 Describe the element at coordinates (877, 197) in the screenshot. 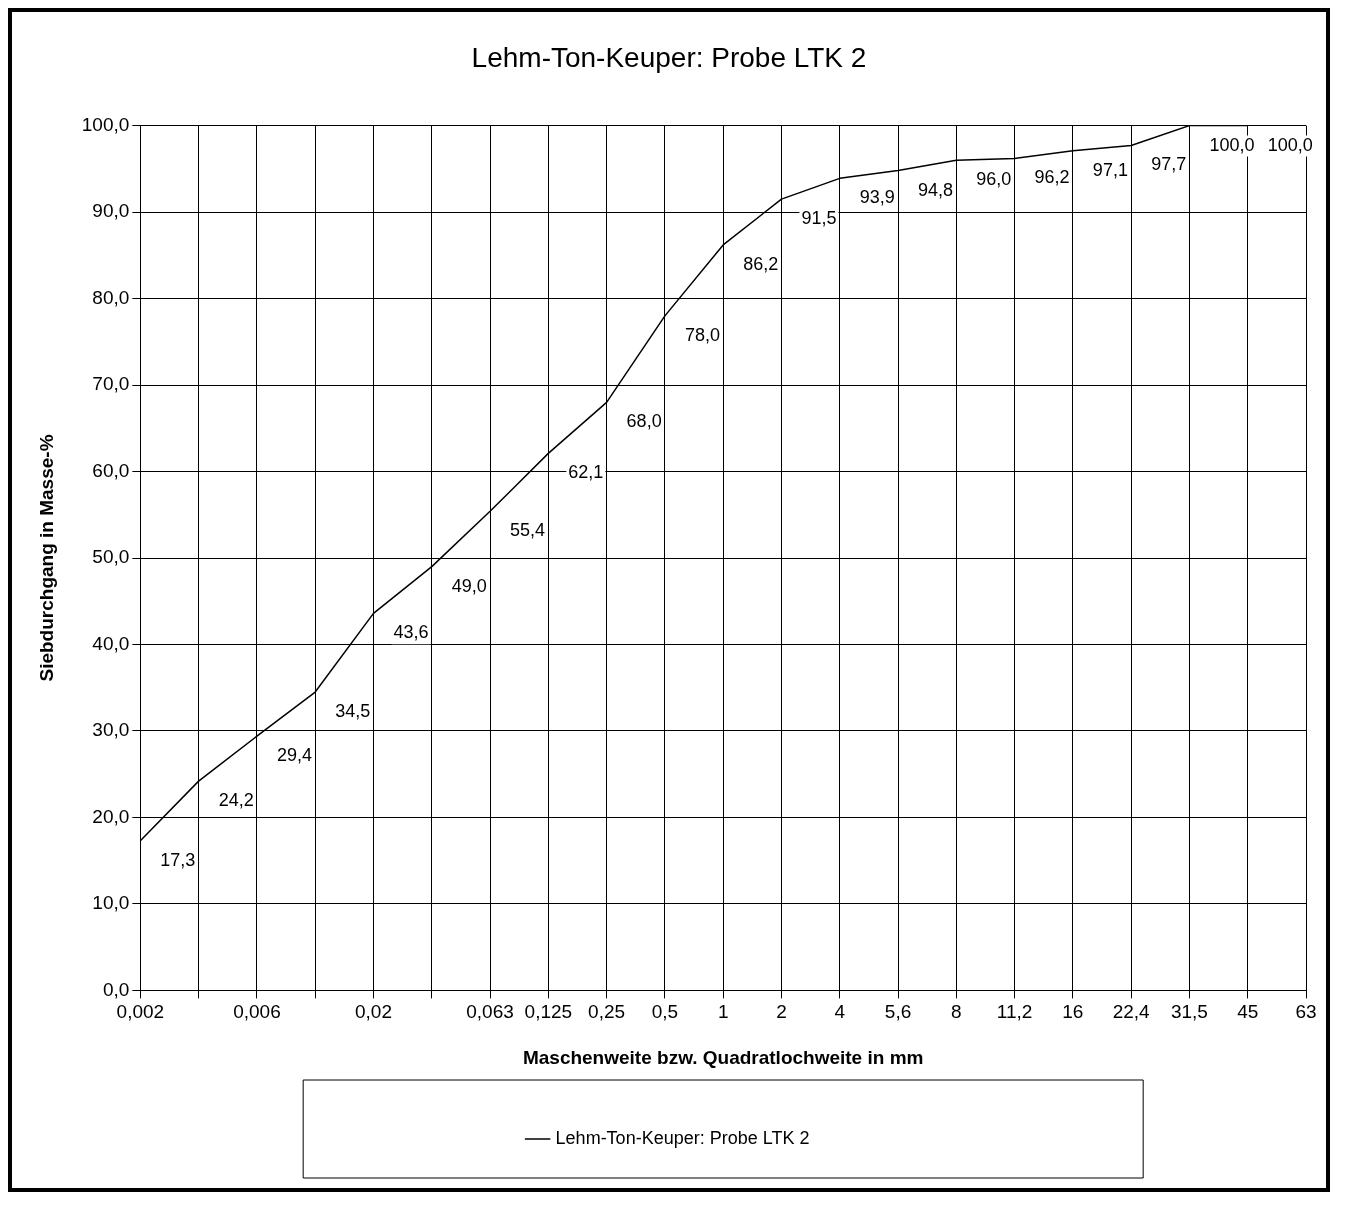

I see `data-label: 93,9` at that location.